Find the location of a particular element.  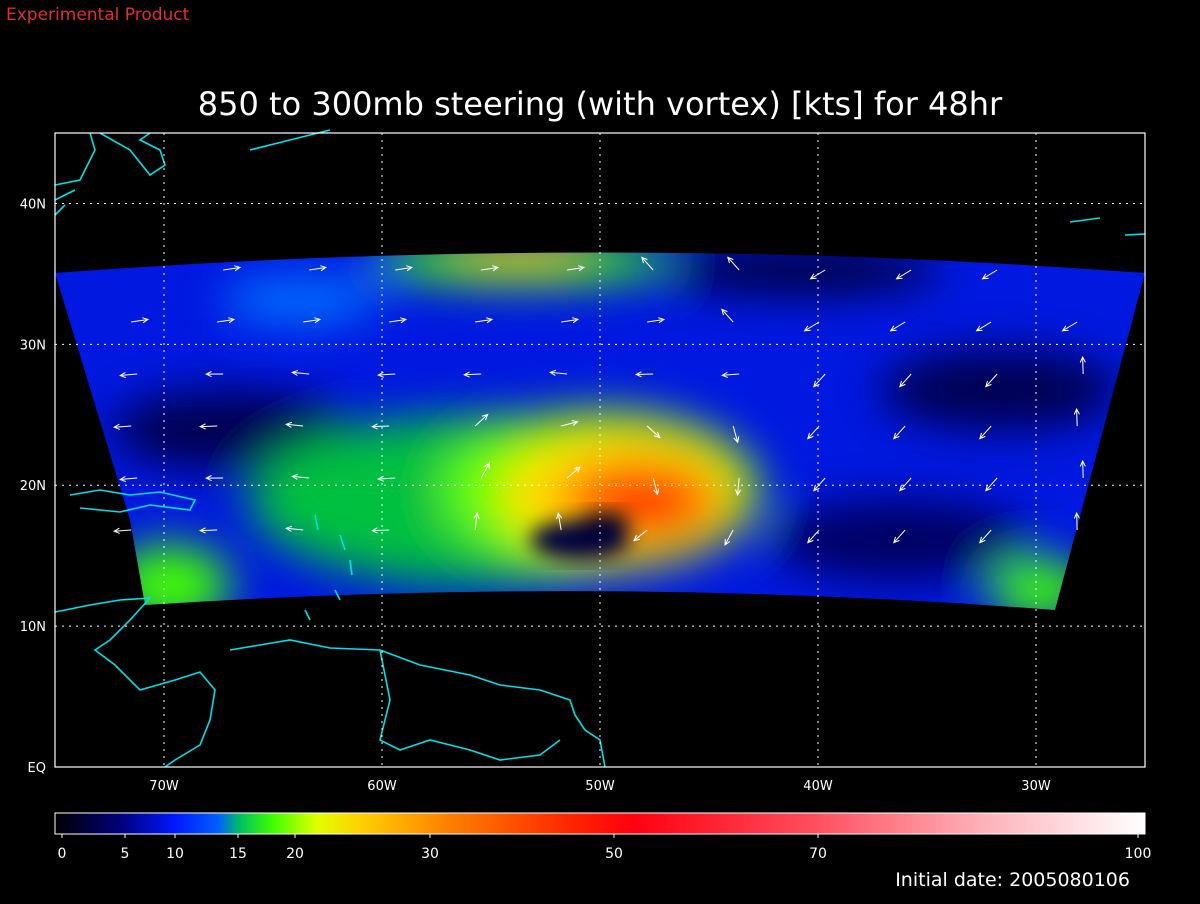

colorbar-tick-label: 10 is located at coordinates (175, 854).